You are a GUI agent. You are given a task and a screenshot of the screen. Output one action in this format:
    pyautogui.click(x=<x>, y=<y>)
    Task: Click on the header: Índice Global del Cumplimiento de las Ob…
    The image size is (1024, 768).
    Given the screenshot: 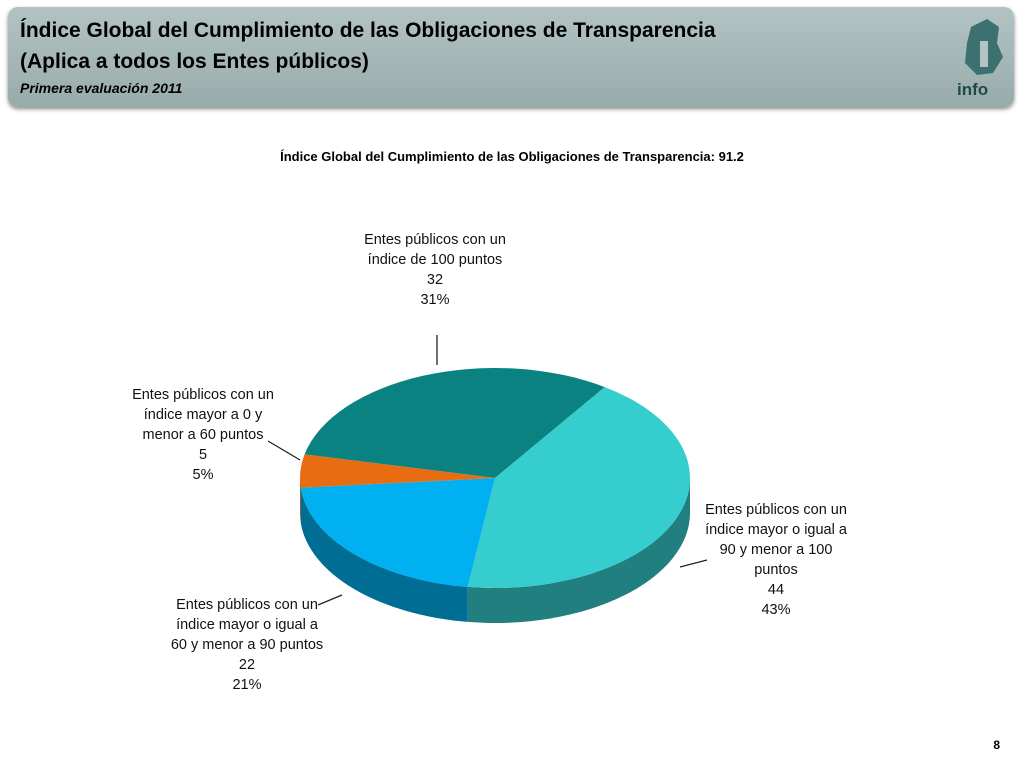 What is the action you would take?
    pyautogui.click(x=511, y=57)
    